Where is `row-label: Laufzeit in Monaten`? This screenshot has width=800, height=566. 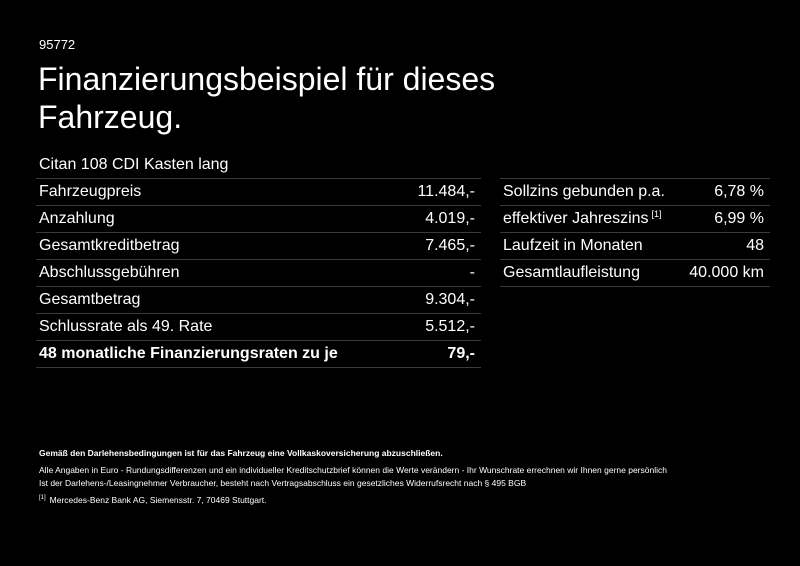 row-label: Laufzeit in Monaten is located at coordinates (573, 245).